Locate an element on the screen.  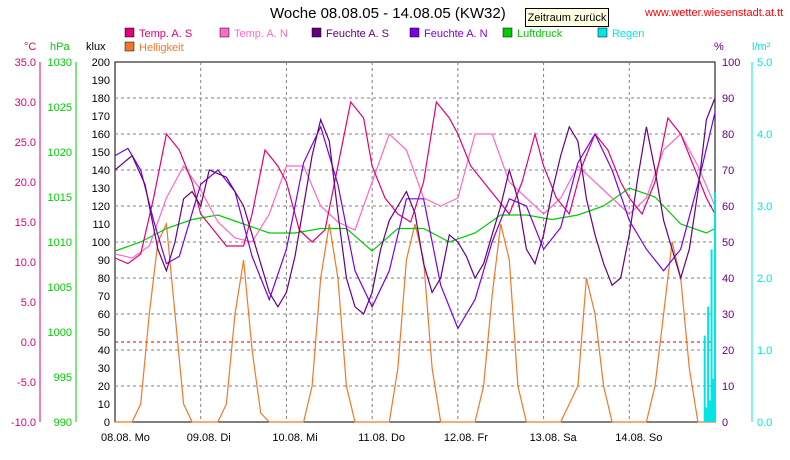
legend-label: Feuchte A. N is located at coordinates (456, 34).